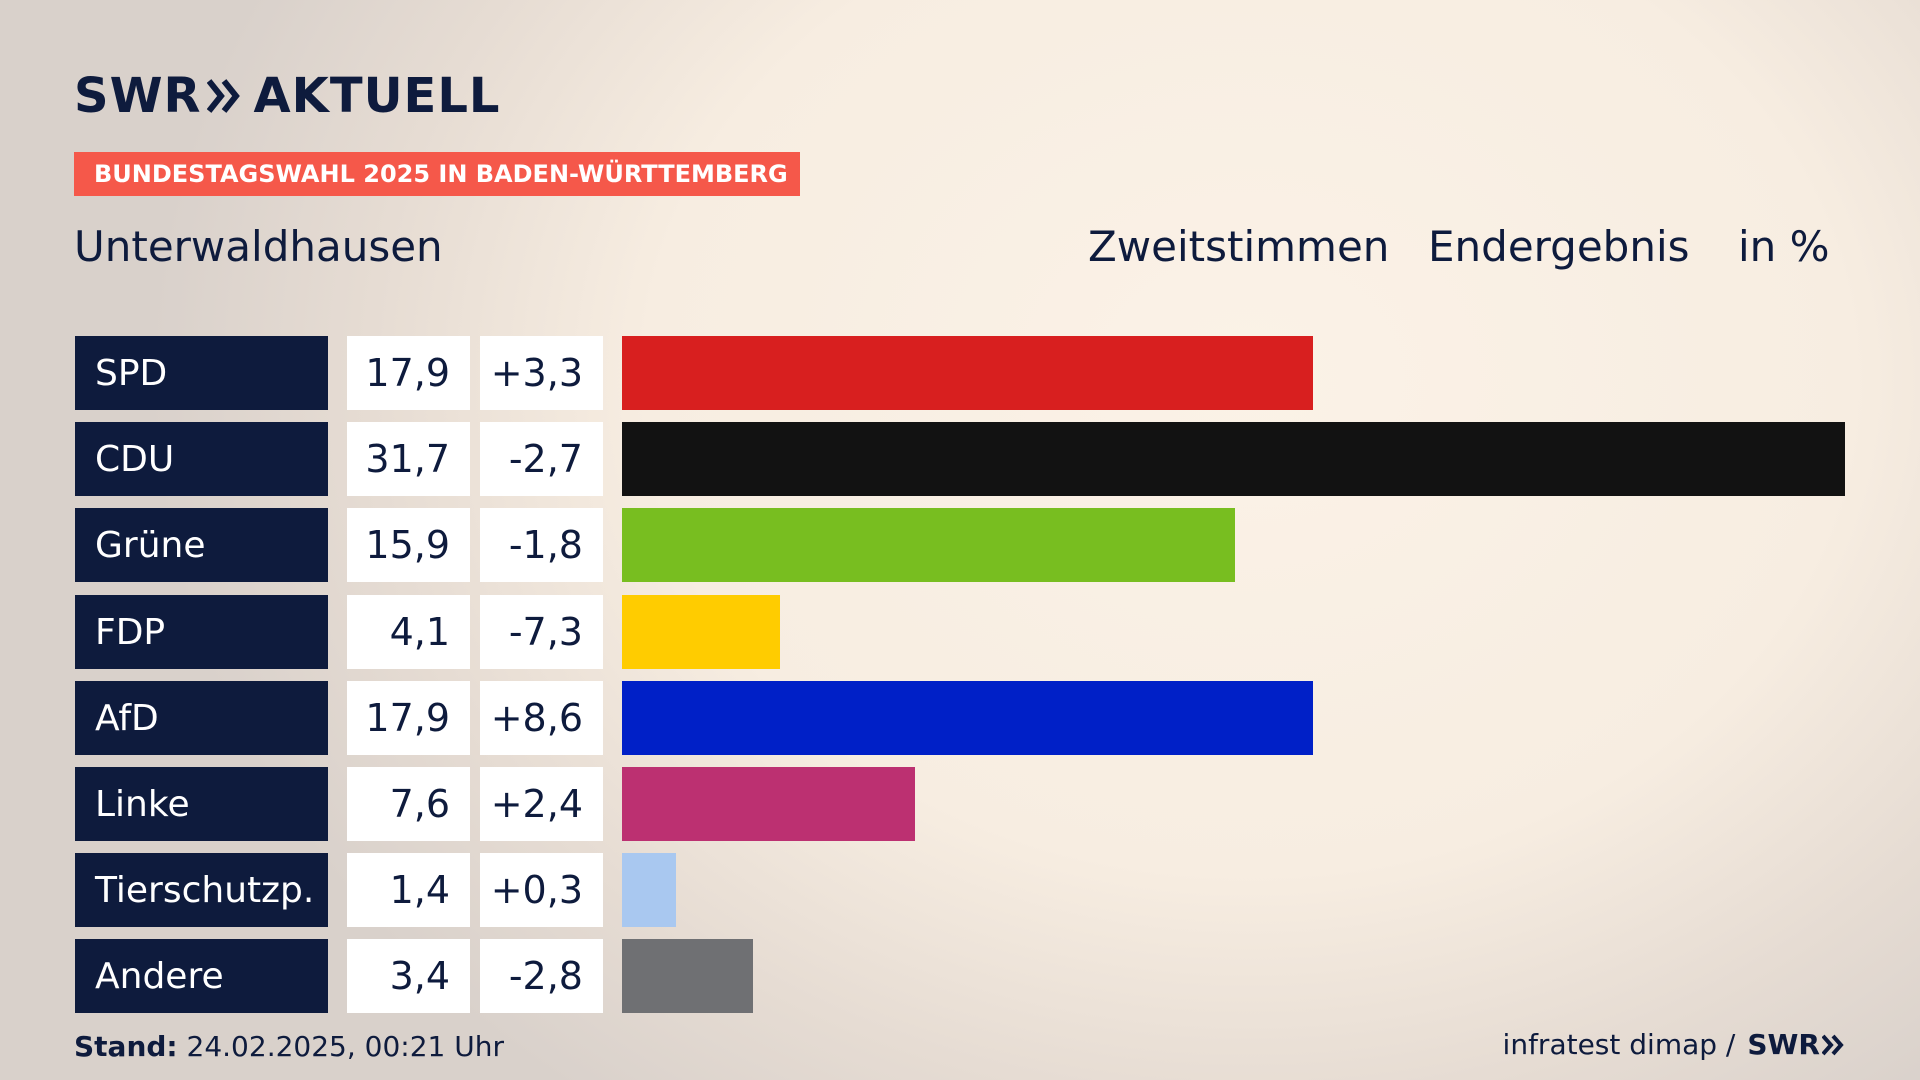 The image size is (1920, 1080). What do you see at coordinates (1784, 246) in the screenshot?
I see `unit-header: in %` at bounding box center [1784, 246].